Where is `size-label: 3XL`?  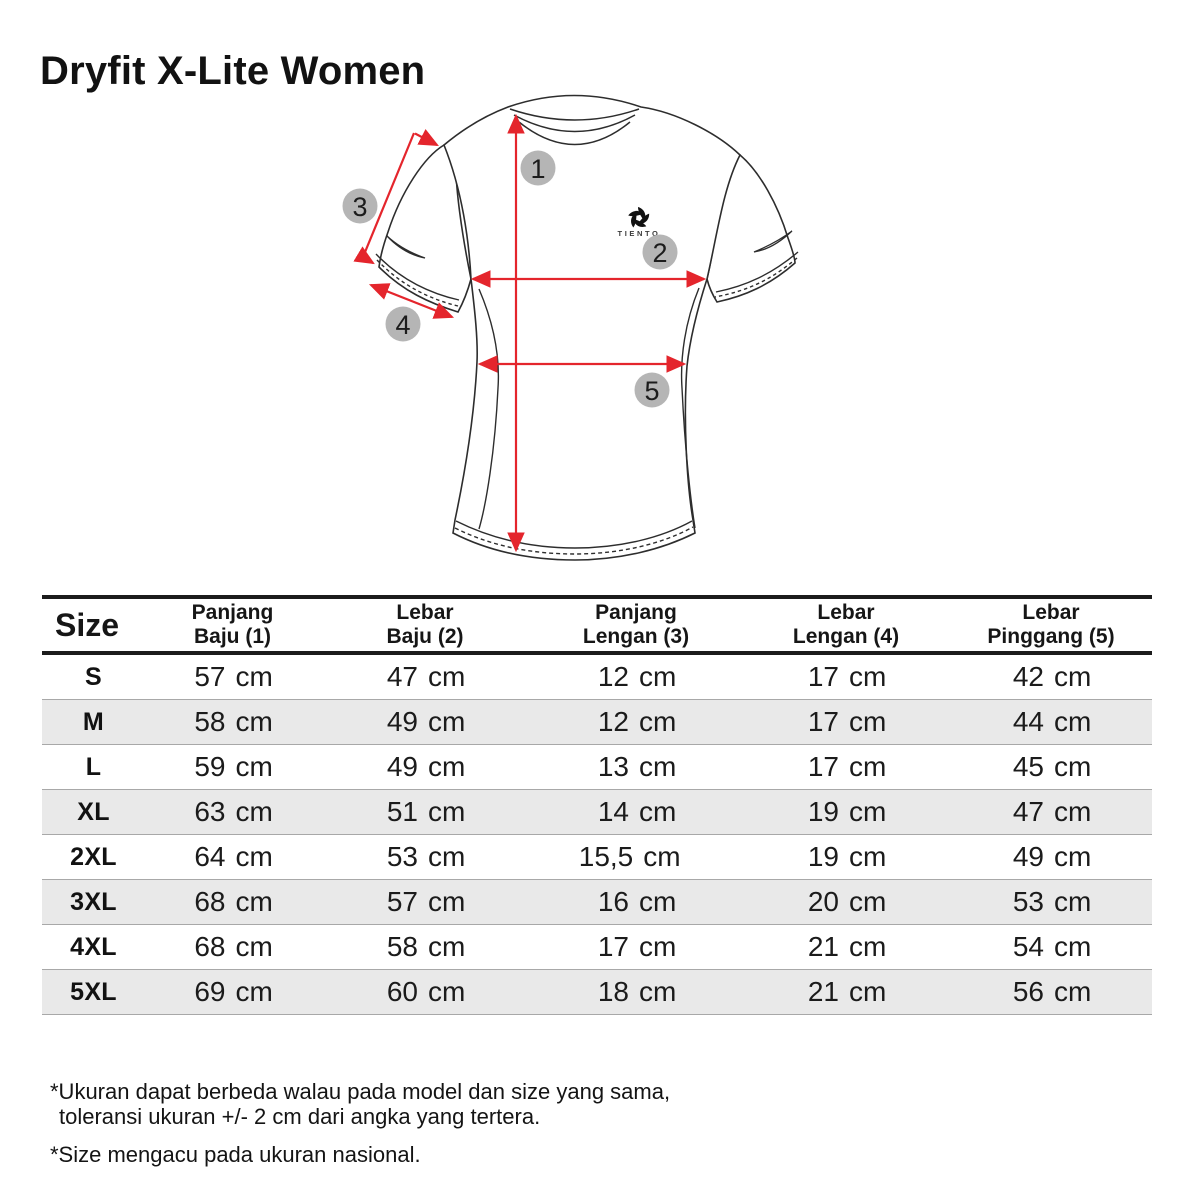
size-label: 3XL is located at coordinates (93, 901).